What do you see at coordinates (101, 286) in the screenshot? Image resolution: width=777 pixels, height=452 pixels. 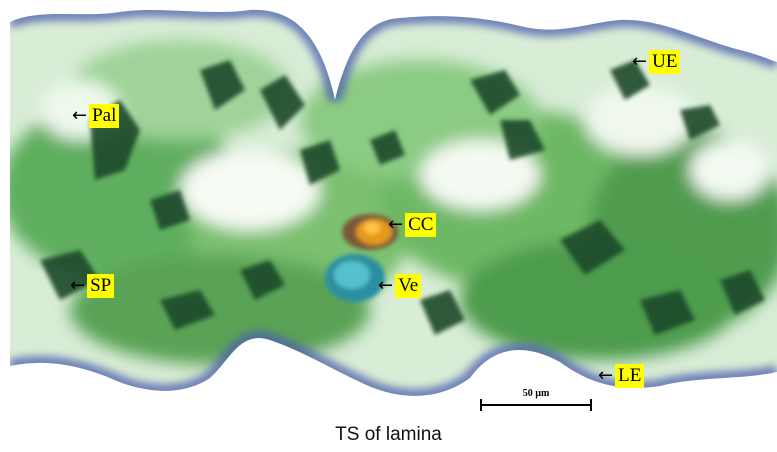 I see `label-sp-text: SP` at bounding box center [101, 286].